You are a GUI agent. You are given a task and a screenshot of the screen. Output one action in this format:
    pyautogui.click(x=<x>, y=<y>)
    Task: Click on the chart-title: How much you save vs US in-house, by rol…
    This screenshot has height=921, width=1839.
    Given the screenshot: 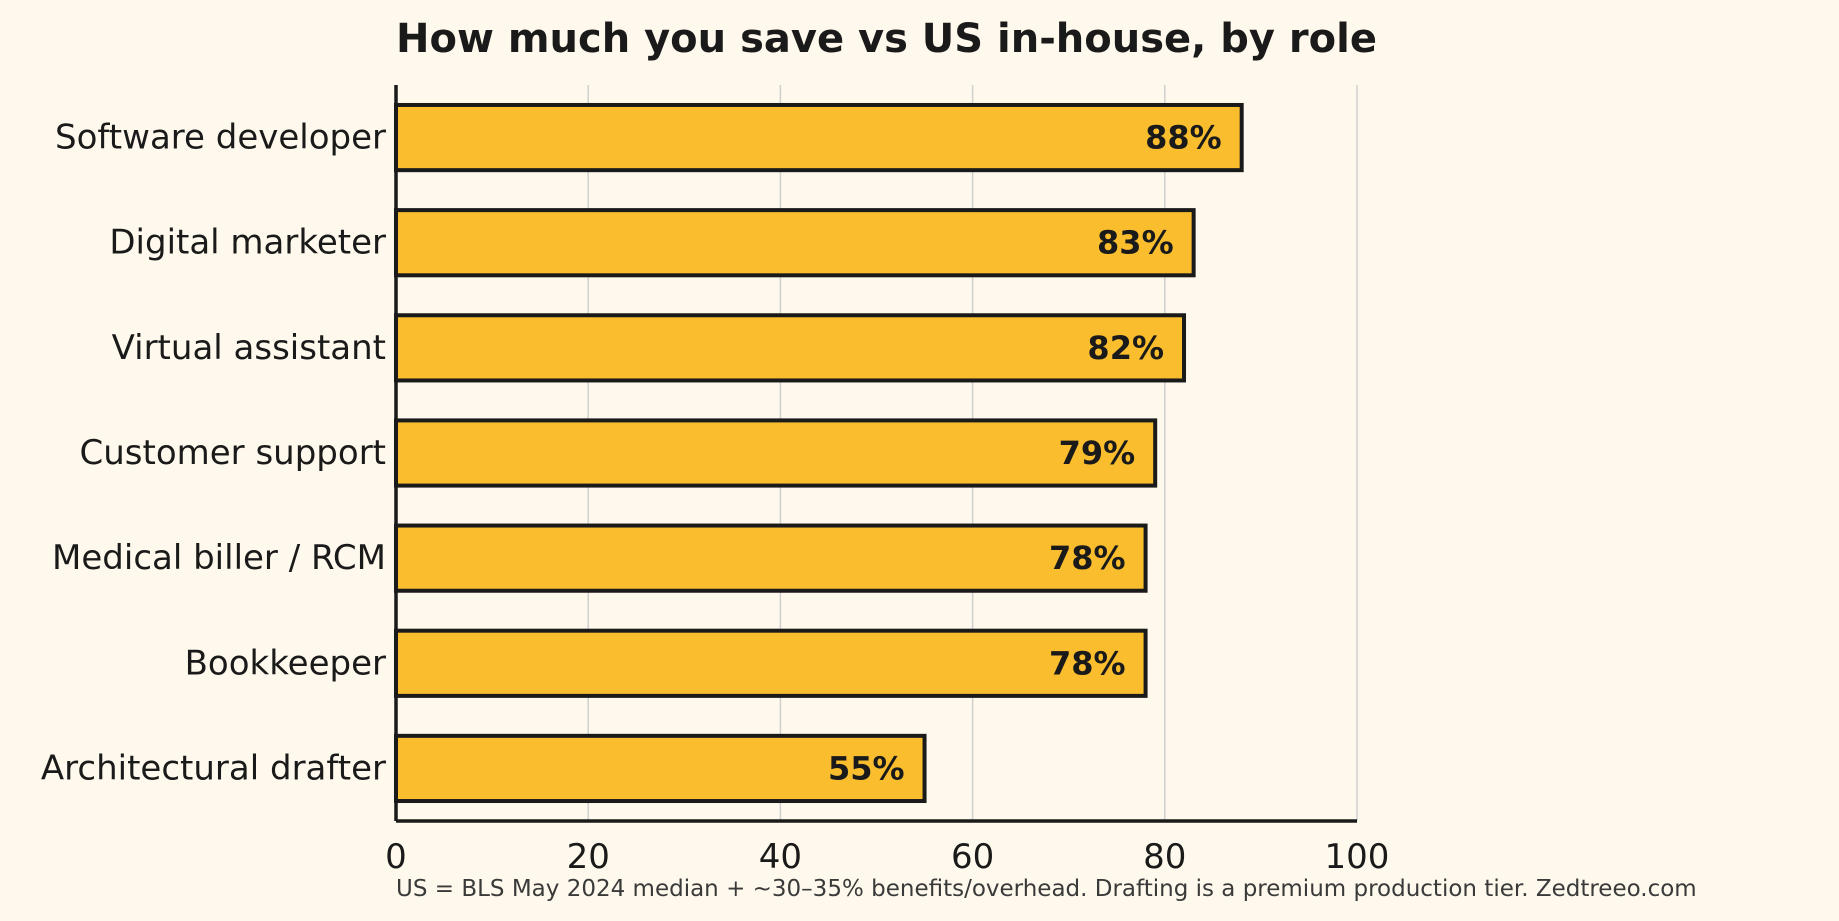 What is the action you would take?
    pyautogui.click(x=886, y=39)
    